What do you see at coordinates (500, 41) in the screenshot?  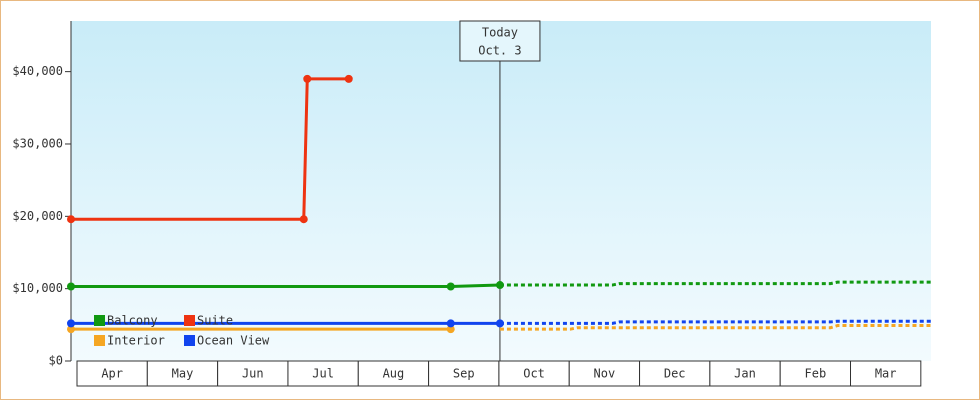 I see `today-box` at bounding box center [500, 41].